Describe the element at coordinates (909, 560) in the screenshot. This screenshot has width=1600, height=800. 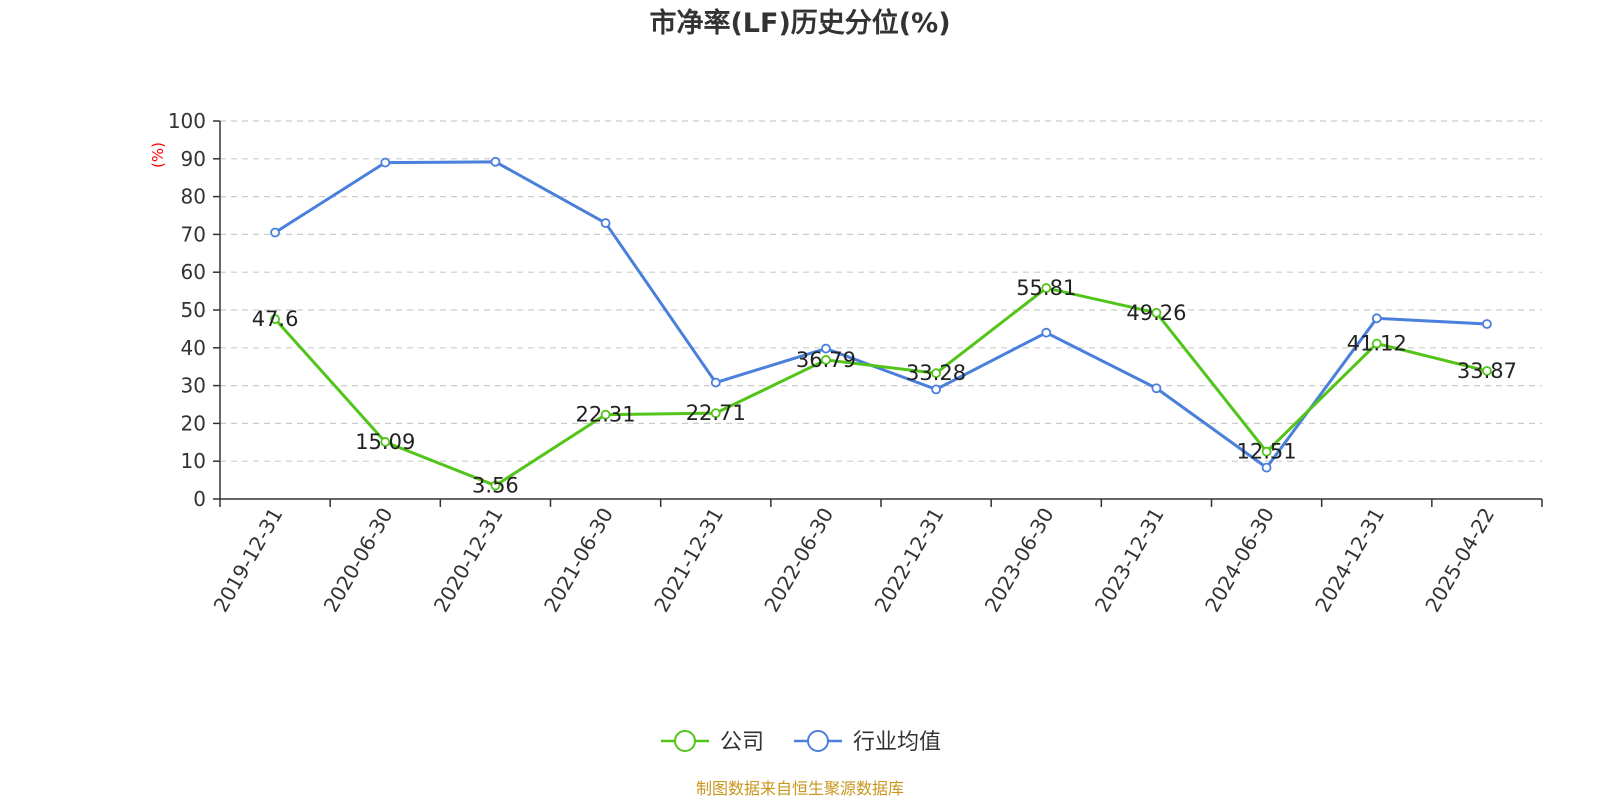
I see `x-tick-label: 2022-12-31` at that location.